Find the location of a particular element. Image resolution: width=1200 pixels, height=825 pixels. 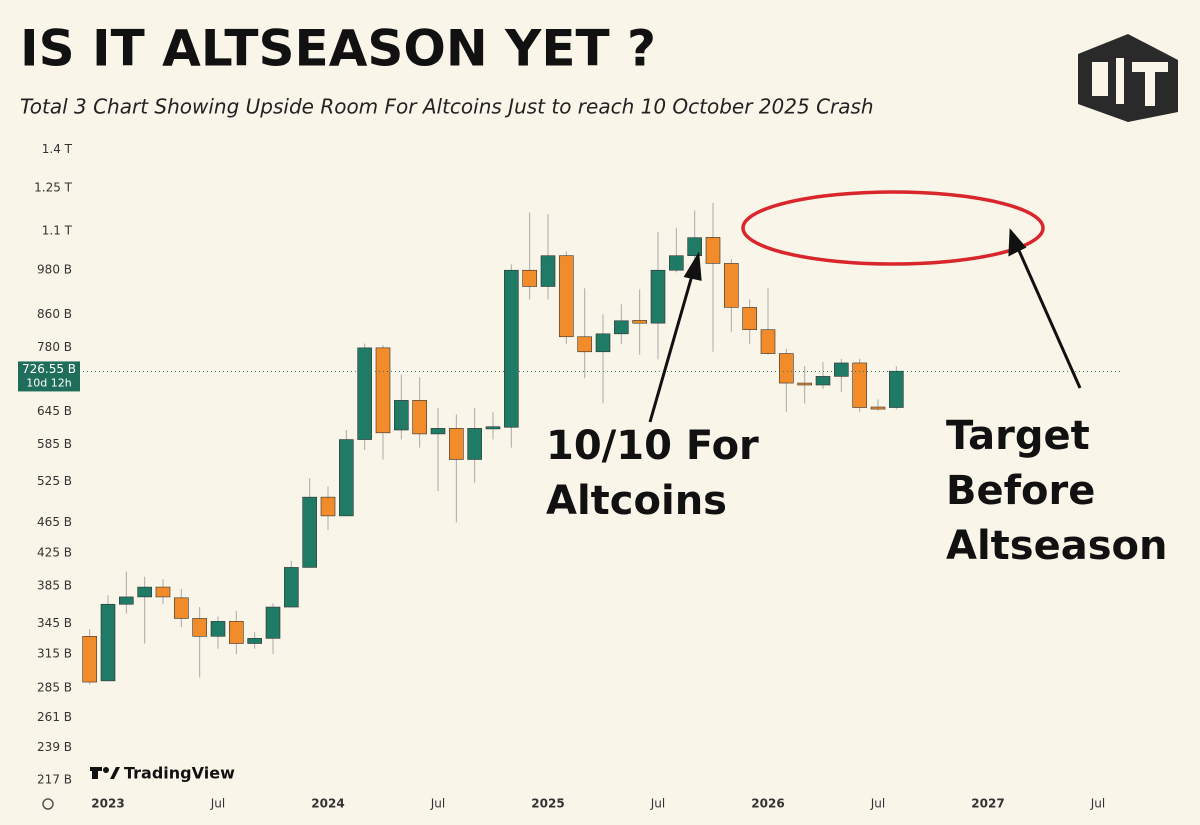

annotation: Altcoins is located at coordinates (636, 501).